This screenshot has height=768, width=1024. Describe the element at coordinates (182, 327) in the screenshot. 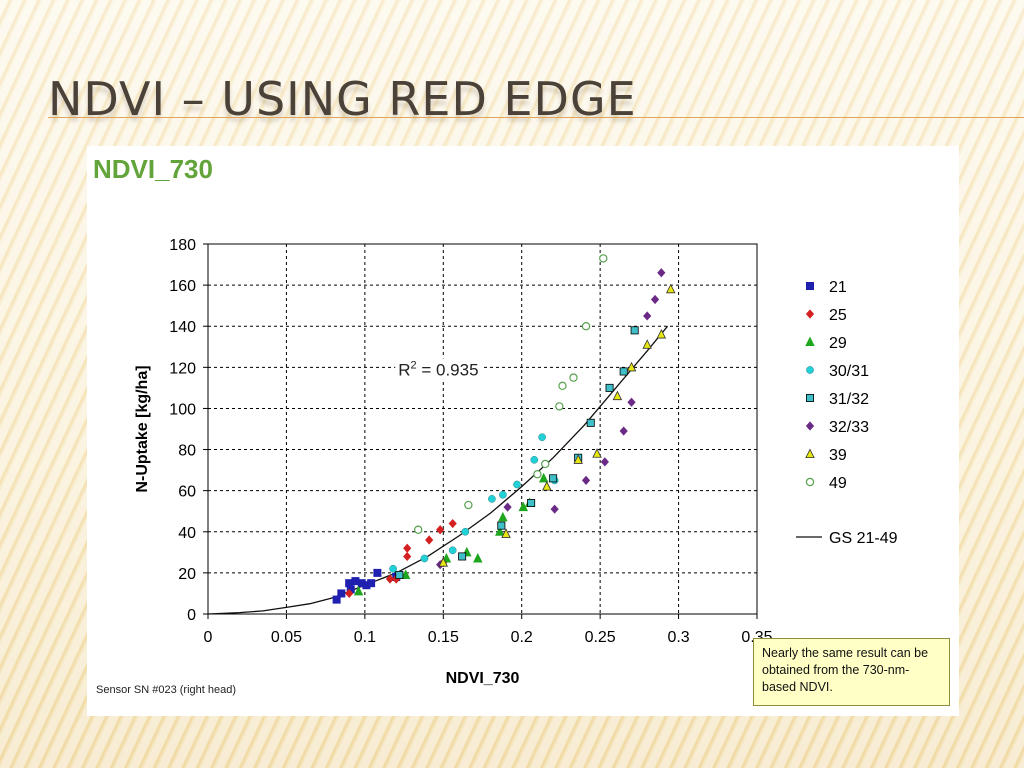

I see `y-tick-label: 140` at that location.